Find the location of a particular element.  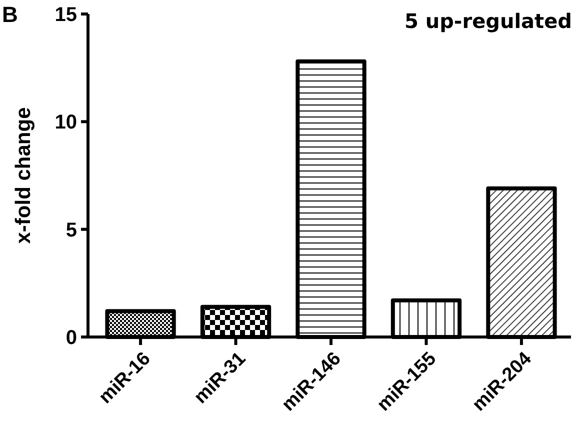

y-axis-title: x-fold change is located at coordinates (23, 175).